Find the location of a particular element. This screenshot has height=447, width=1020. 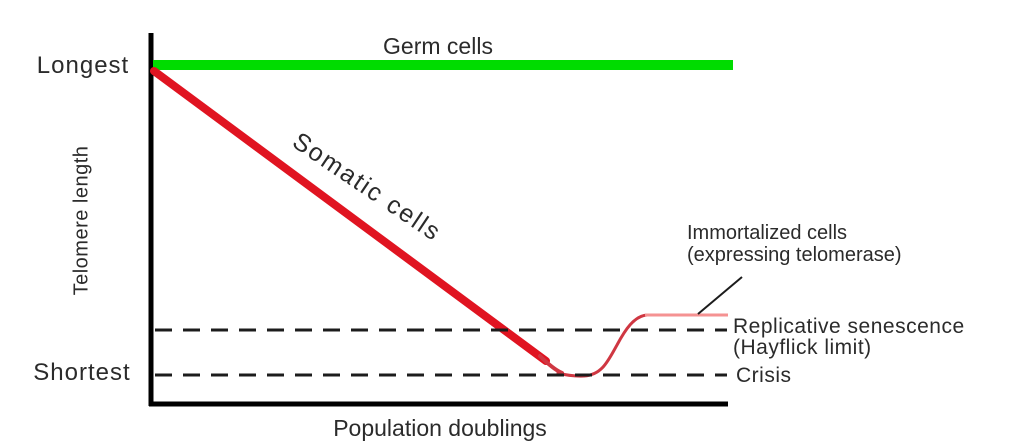

crisis-label: Crisis is located at coordinates (764, 375).